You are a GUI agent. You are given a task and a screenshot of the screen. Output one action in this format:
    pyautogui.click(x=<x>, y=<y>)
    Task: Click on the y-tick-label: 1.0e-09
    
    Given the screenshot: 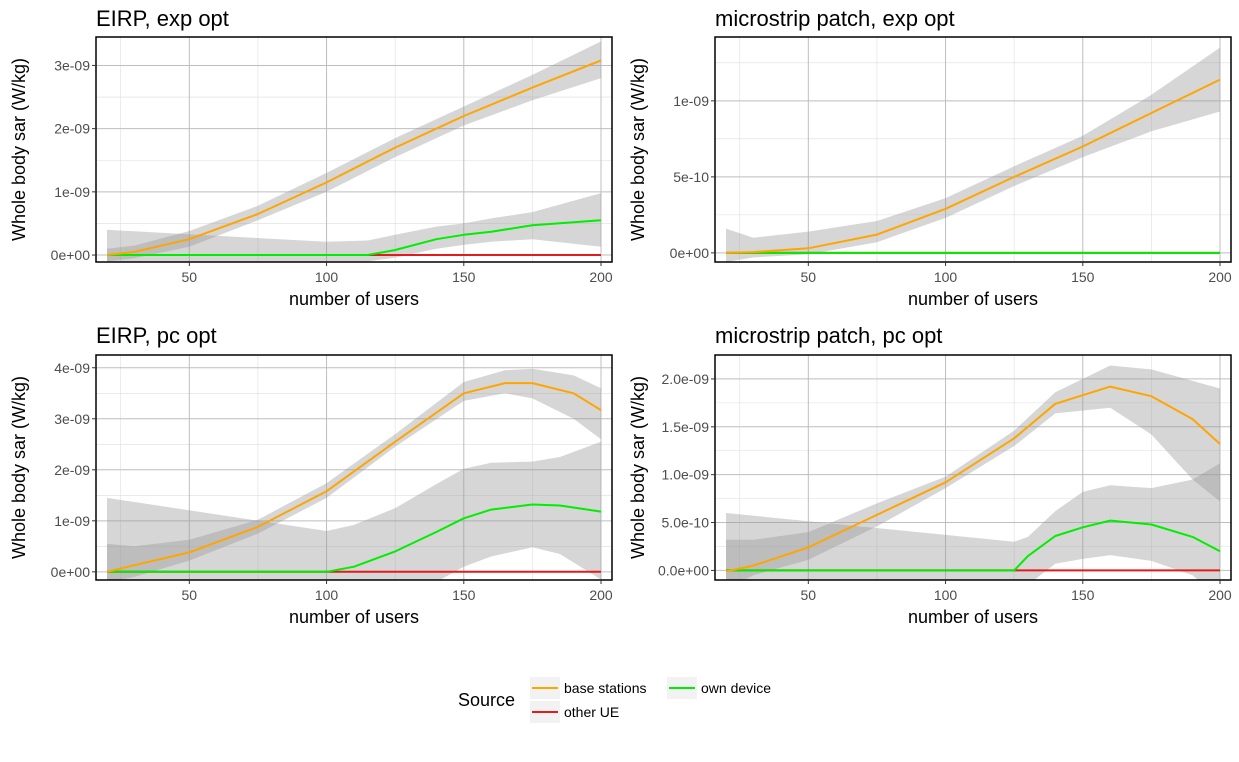 What is the action you would take?
    pyautogui.click(x=686, y=475)
    